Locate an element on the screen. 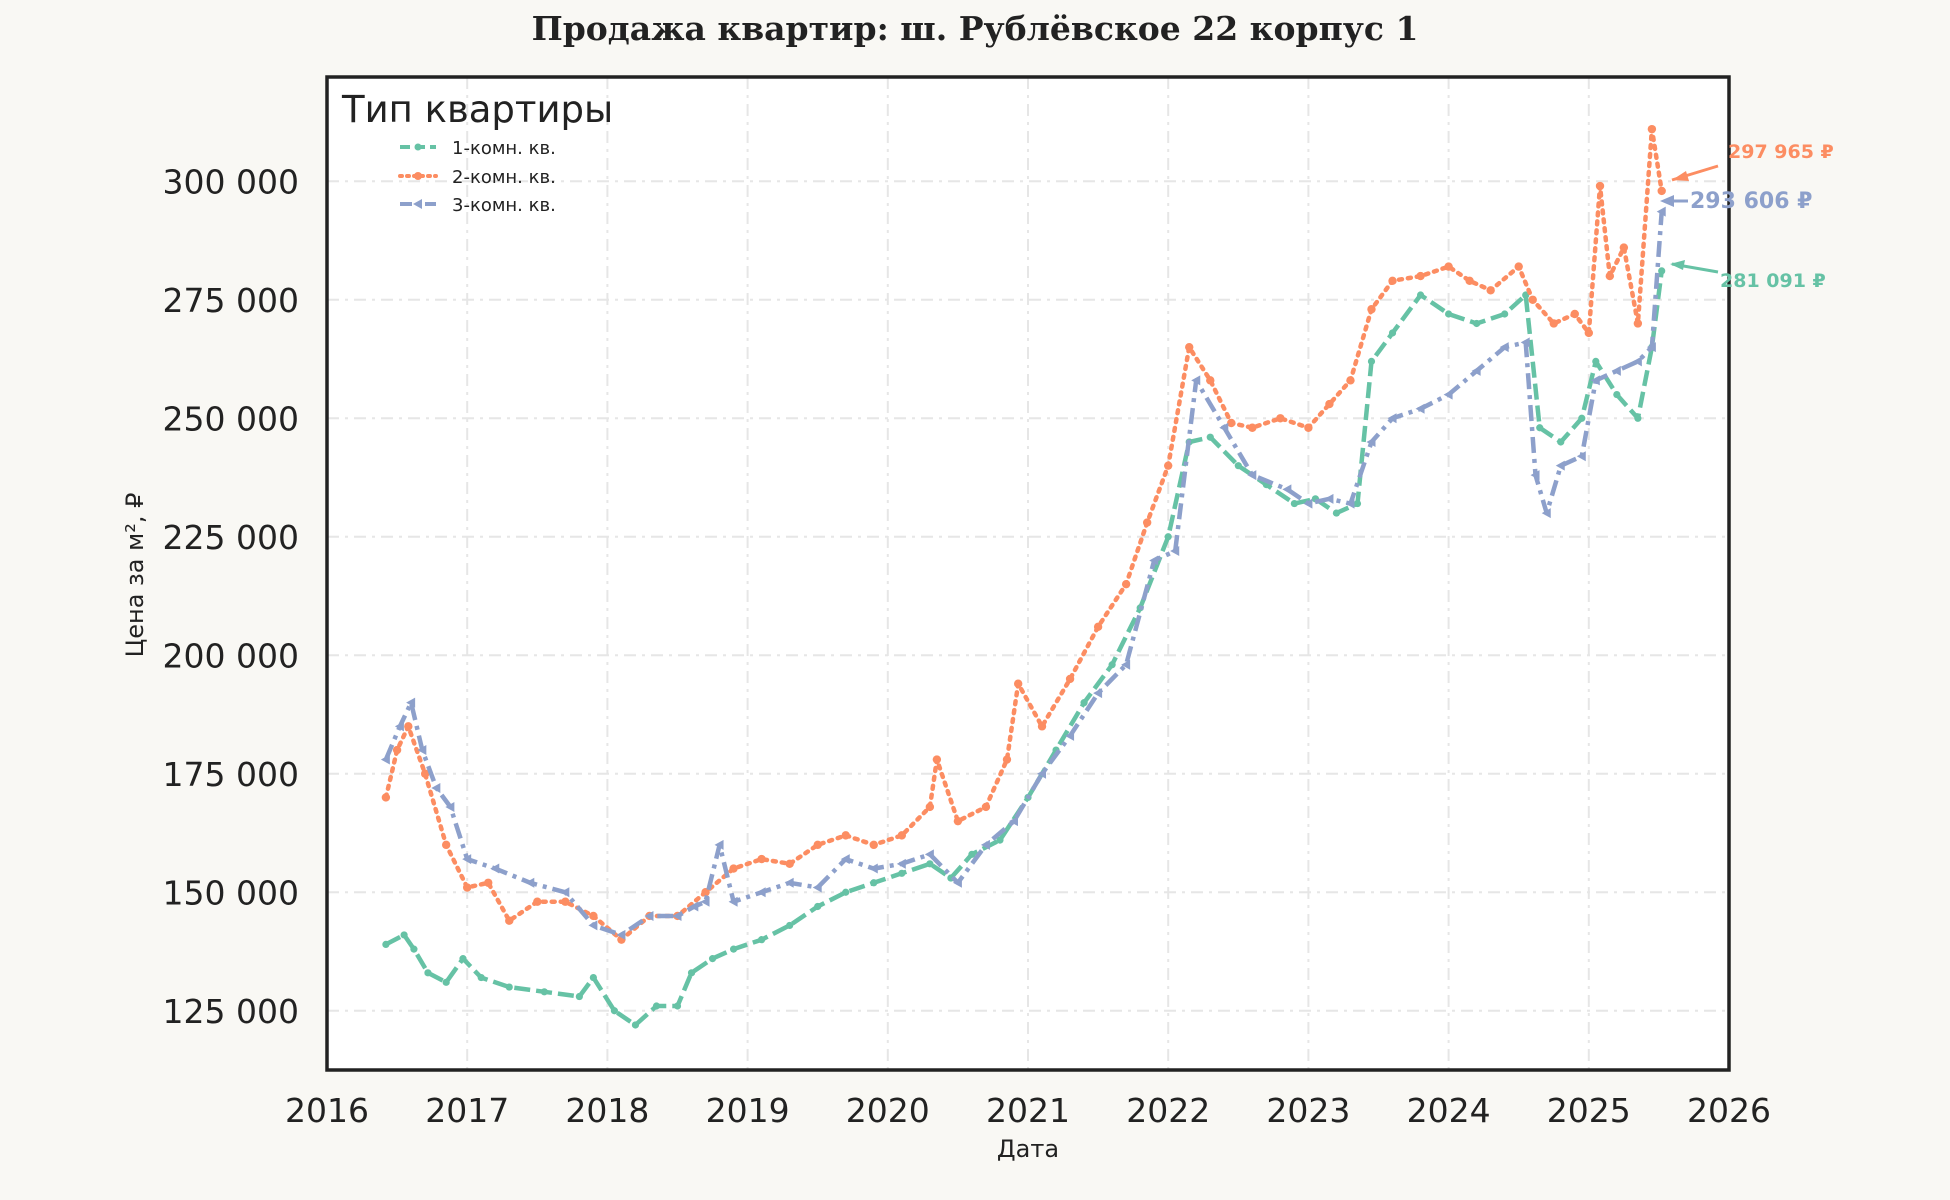 This screenshot has height=1200, width=1950. annotation-1room-label: 281 091 ₽ is located at coordinates (1773, 281).